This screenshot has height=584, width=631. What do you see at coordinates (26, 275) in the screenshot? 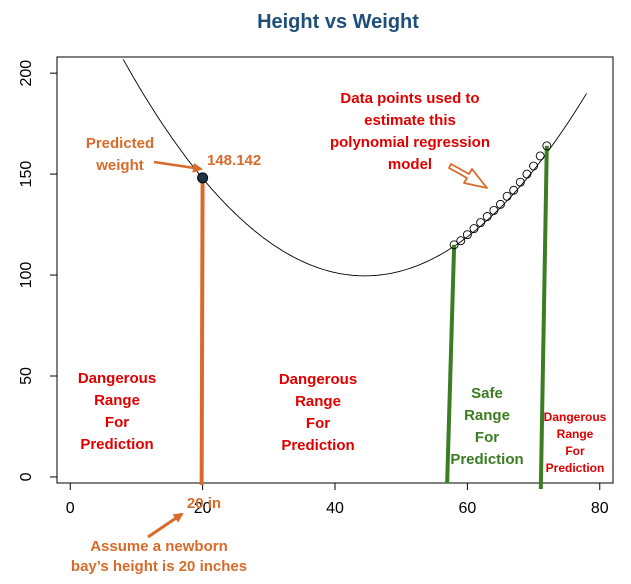
I see `y-tick-label: 100` at bounding box center [26, 275].